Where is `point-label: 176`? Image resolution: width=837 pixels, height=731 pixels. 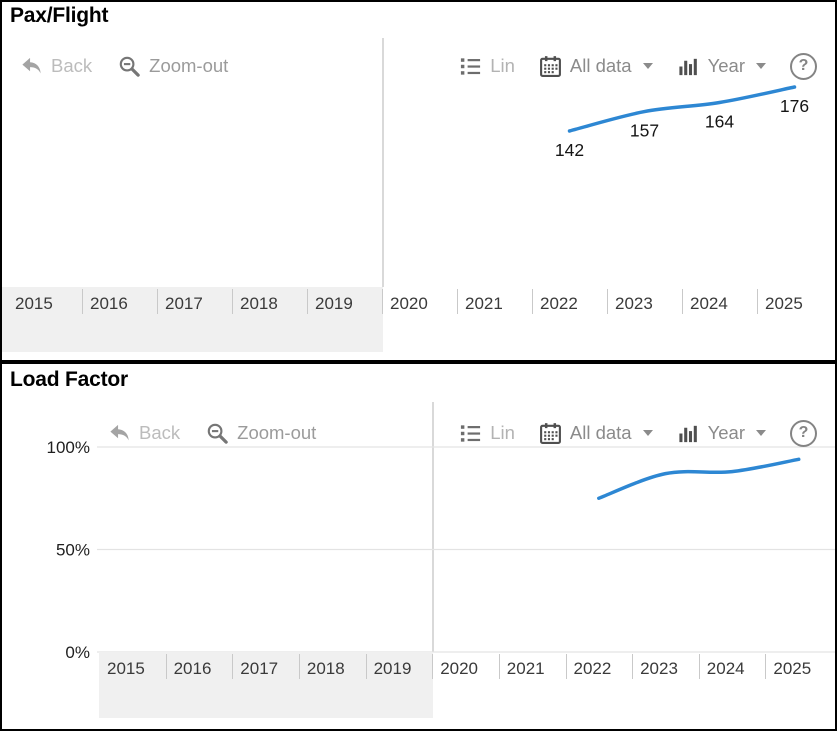
point-label: 176 is located at coordinates (794, 106).